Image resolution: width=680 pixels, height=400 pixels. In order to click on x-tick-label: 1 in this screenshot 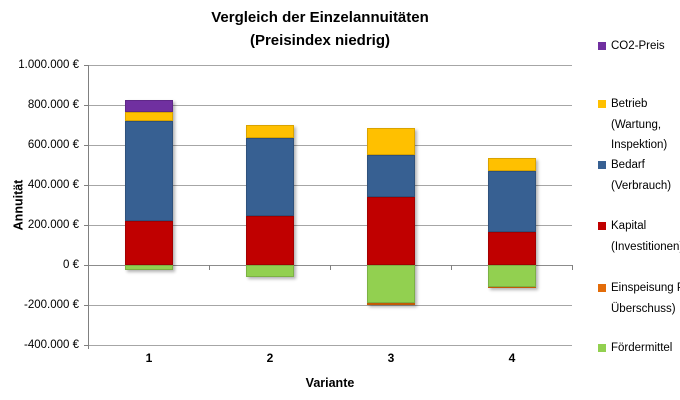, I will do `click(149, 358)`.